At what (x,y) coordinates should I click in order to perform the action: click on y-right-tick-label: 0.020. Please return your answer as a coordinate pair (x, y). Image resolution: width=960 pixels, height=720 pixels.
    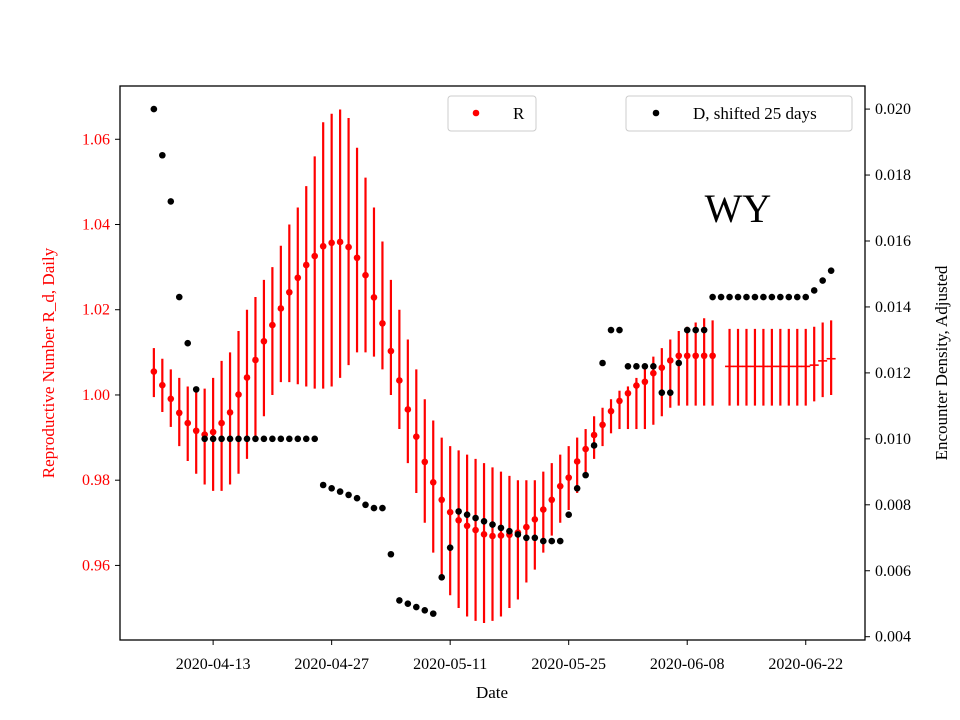
    Looking at the image, I should click on (893, 109).